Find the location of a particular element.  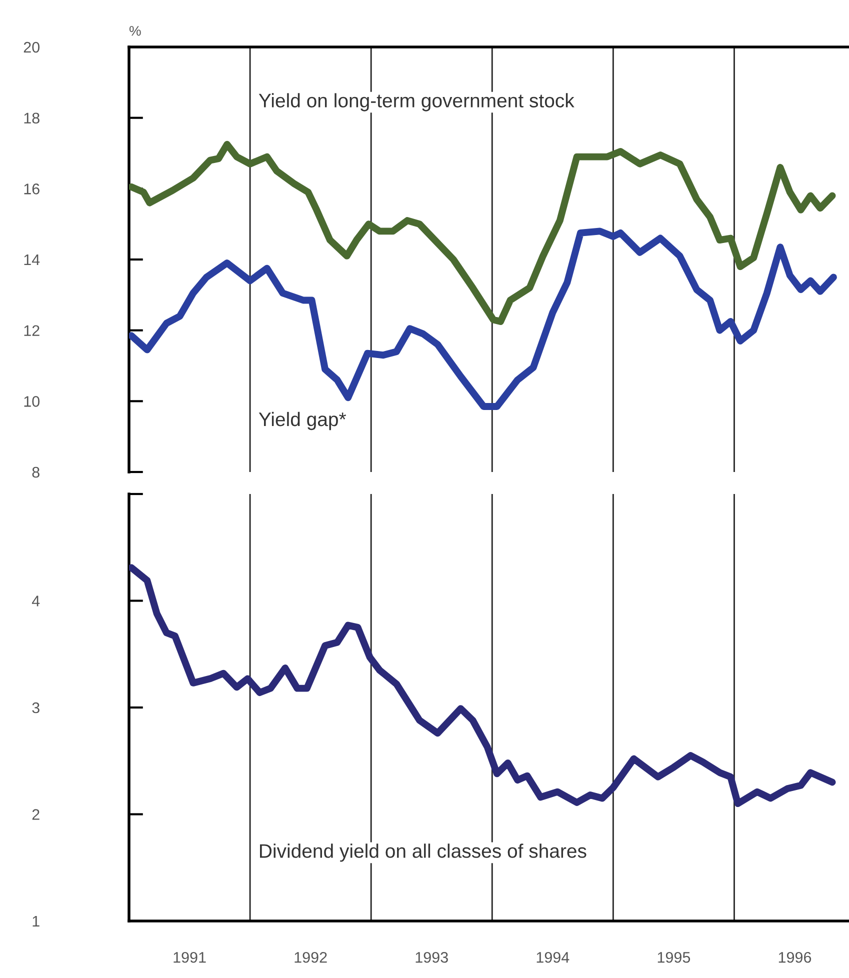

y-tick-label: 3 is located at coordinates (36, 708).